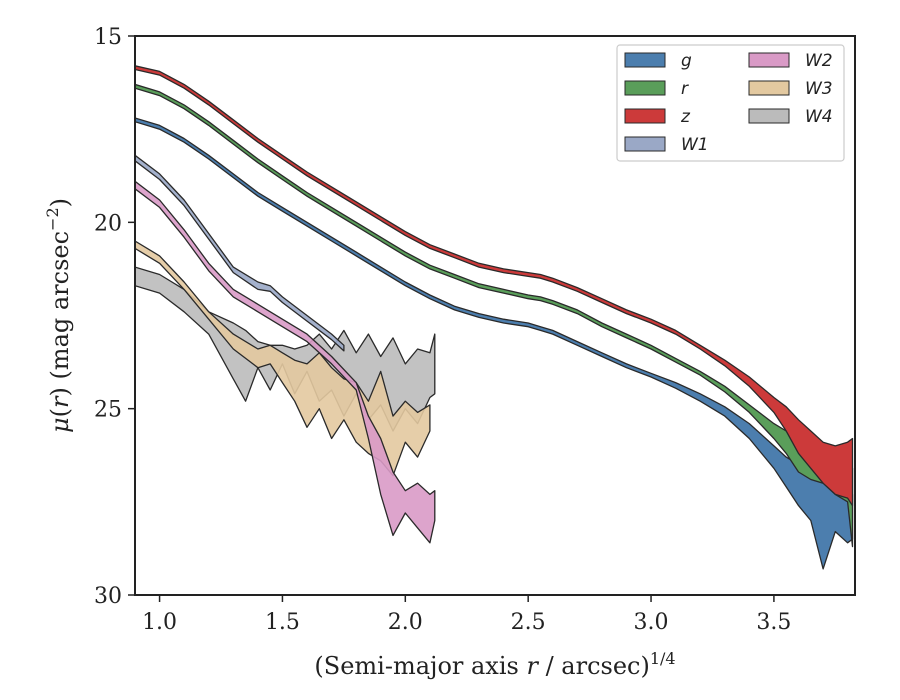  What do you see at coordinates (819, 89) in the screenshot?
I see `legend-label: W3` at bounding box center [819, 89].